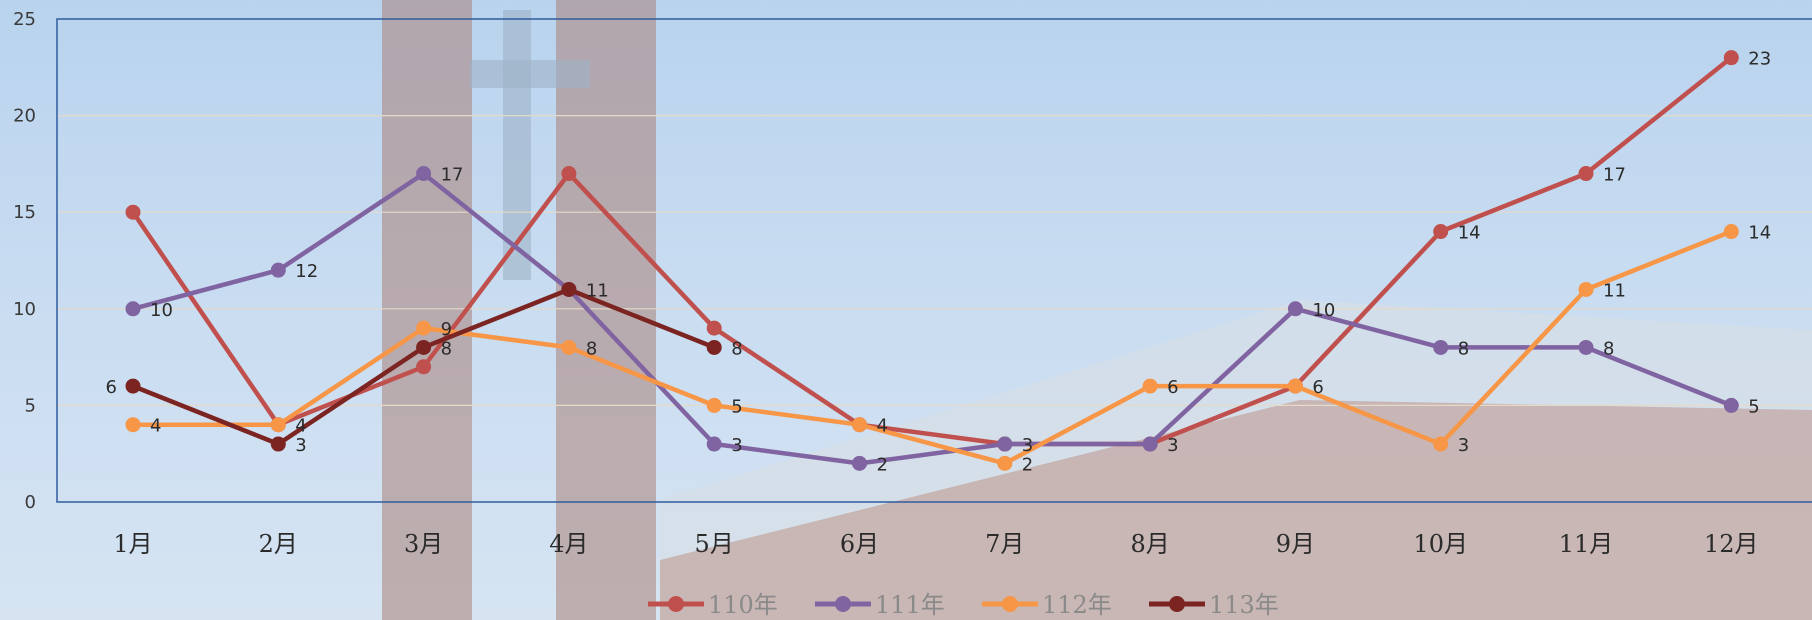  What do you see at coordinates (1759, 59) in the screenshot?
I see `data-label: 23` at bounding box center [1759, 59].